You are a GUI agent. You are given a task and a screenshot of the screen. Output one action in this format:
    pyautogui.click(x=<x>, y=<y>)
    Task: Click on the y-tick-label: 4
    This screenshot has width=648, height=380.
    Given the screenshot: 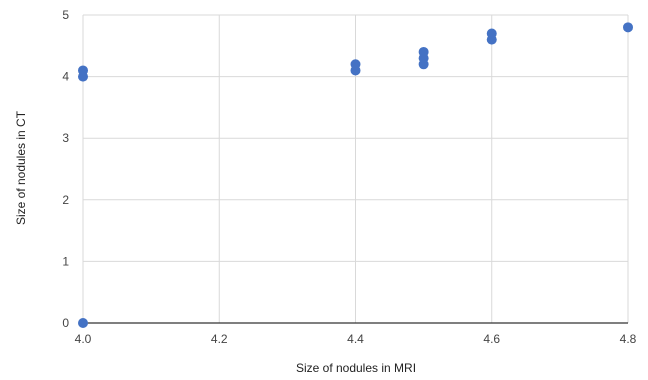 What is the action you would take?
    pyautogui.click(x=65, y=77)
    